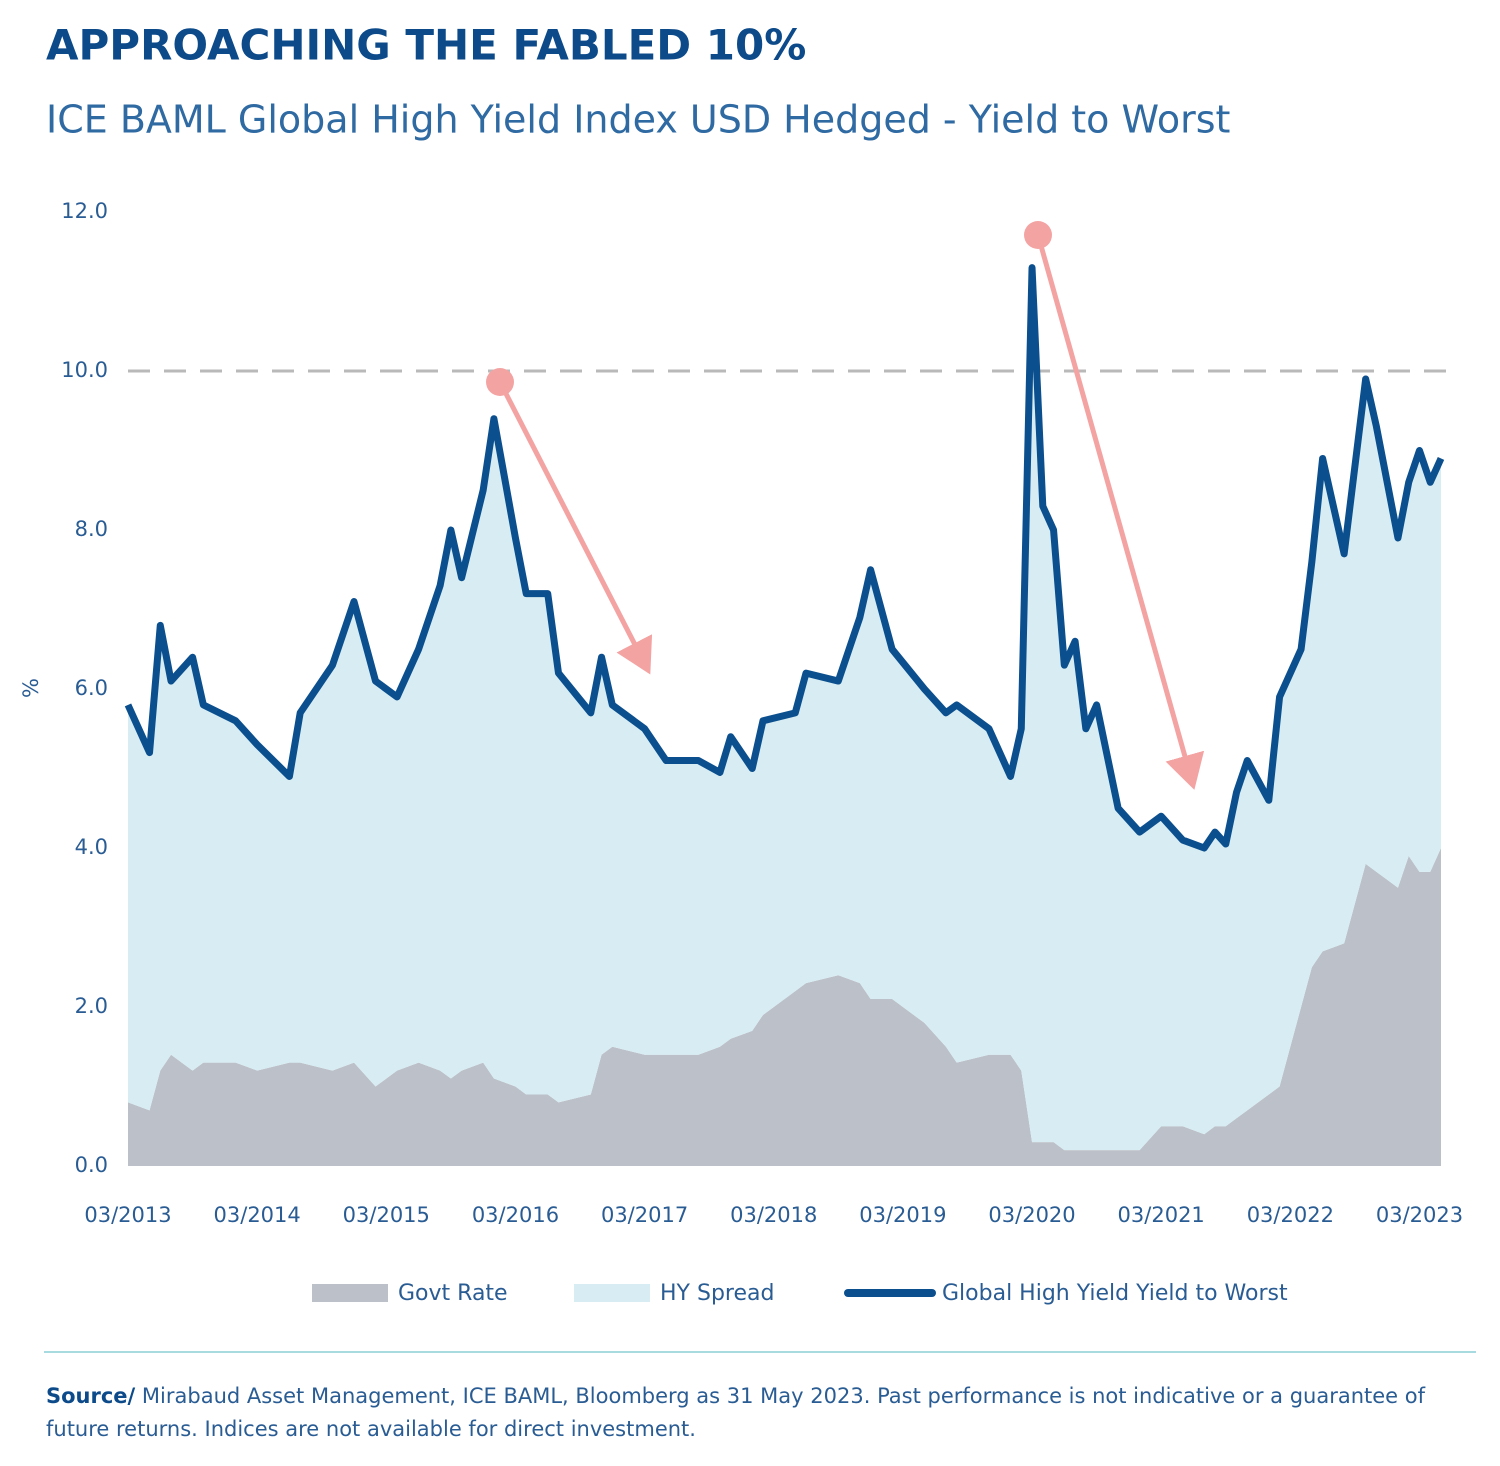  Describe the element at coordinates (644, 1215) in the screenshot. I see `x-tick-label: 03/2017` at that location.